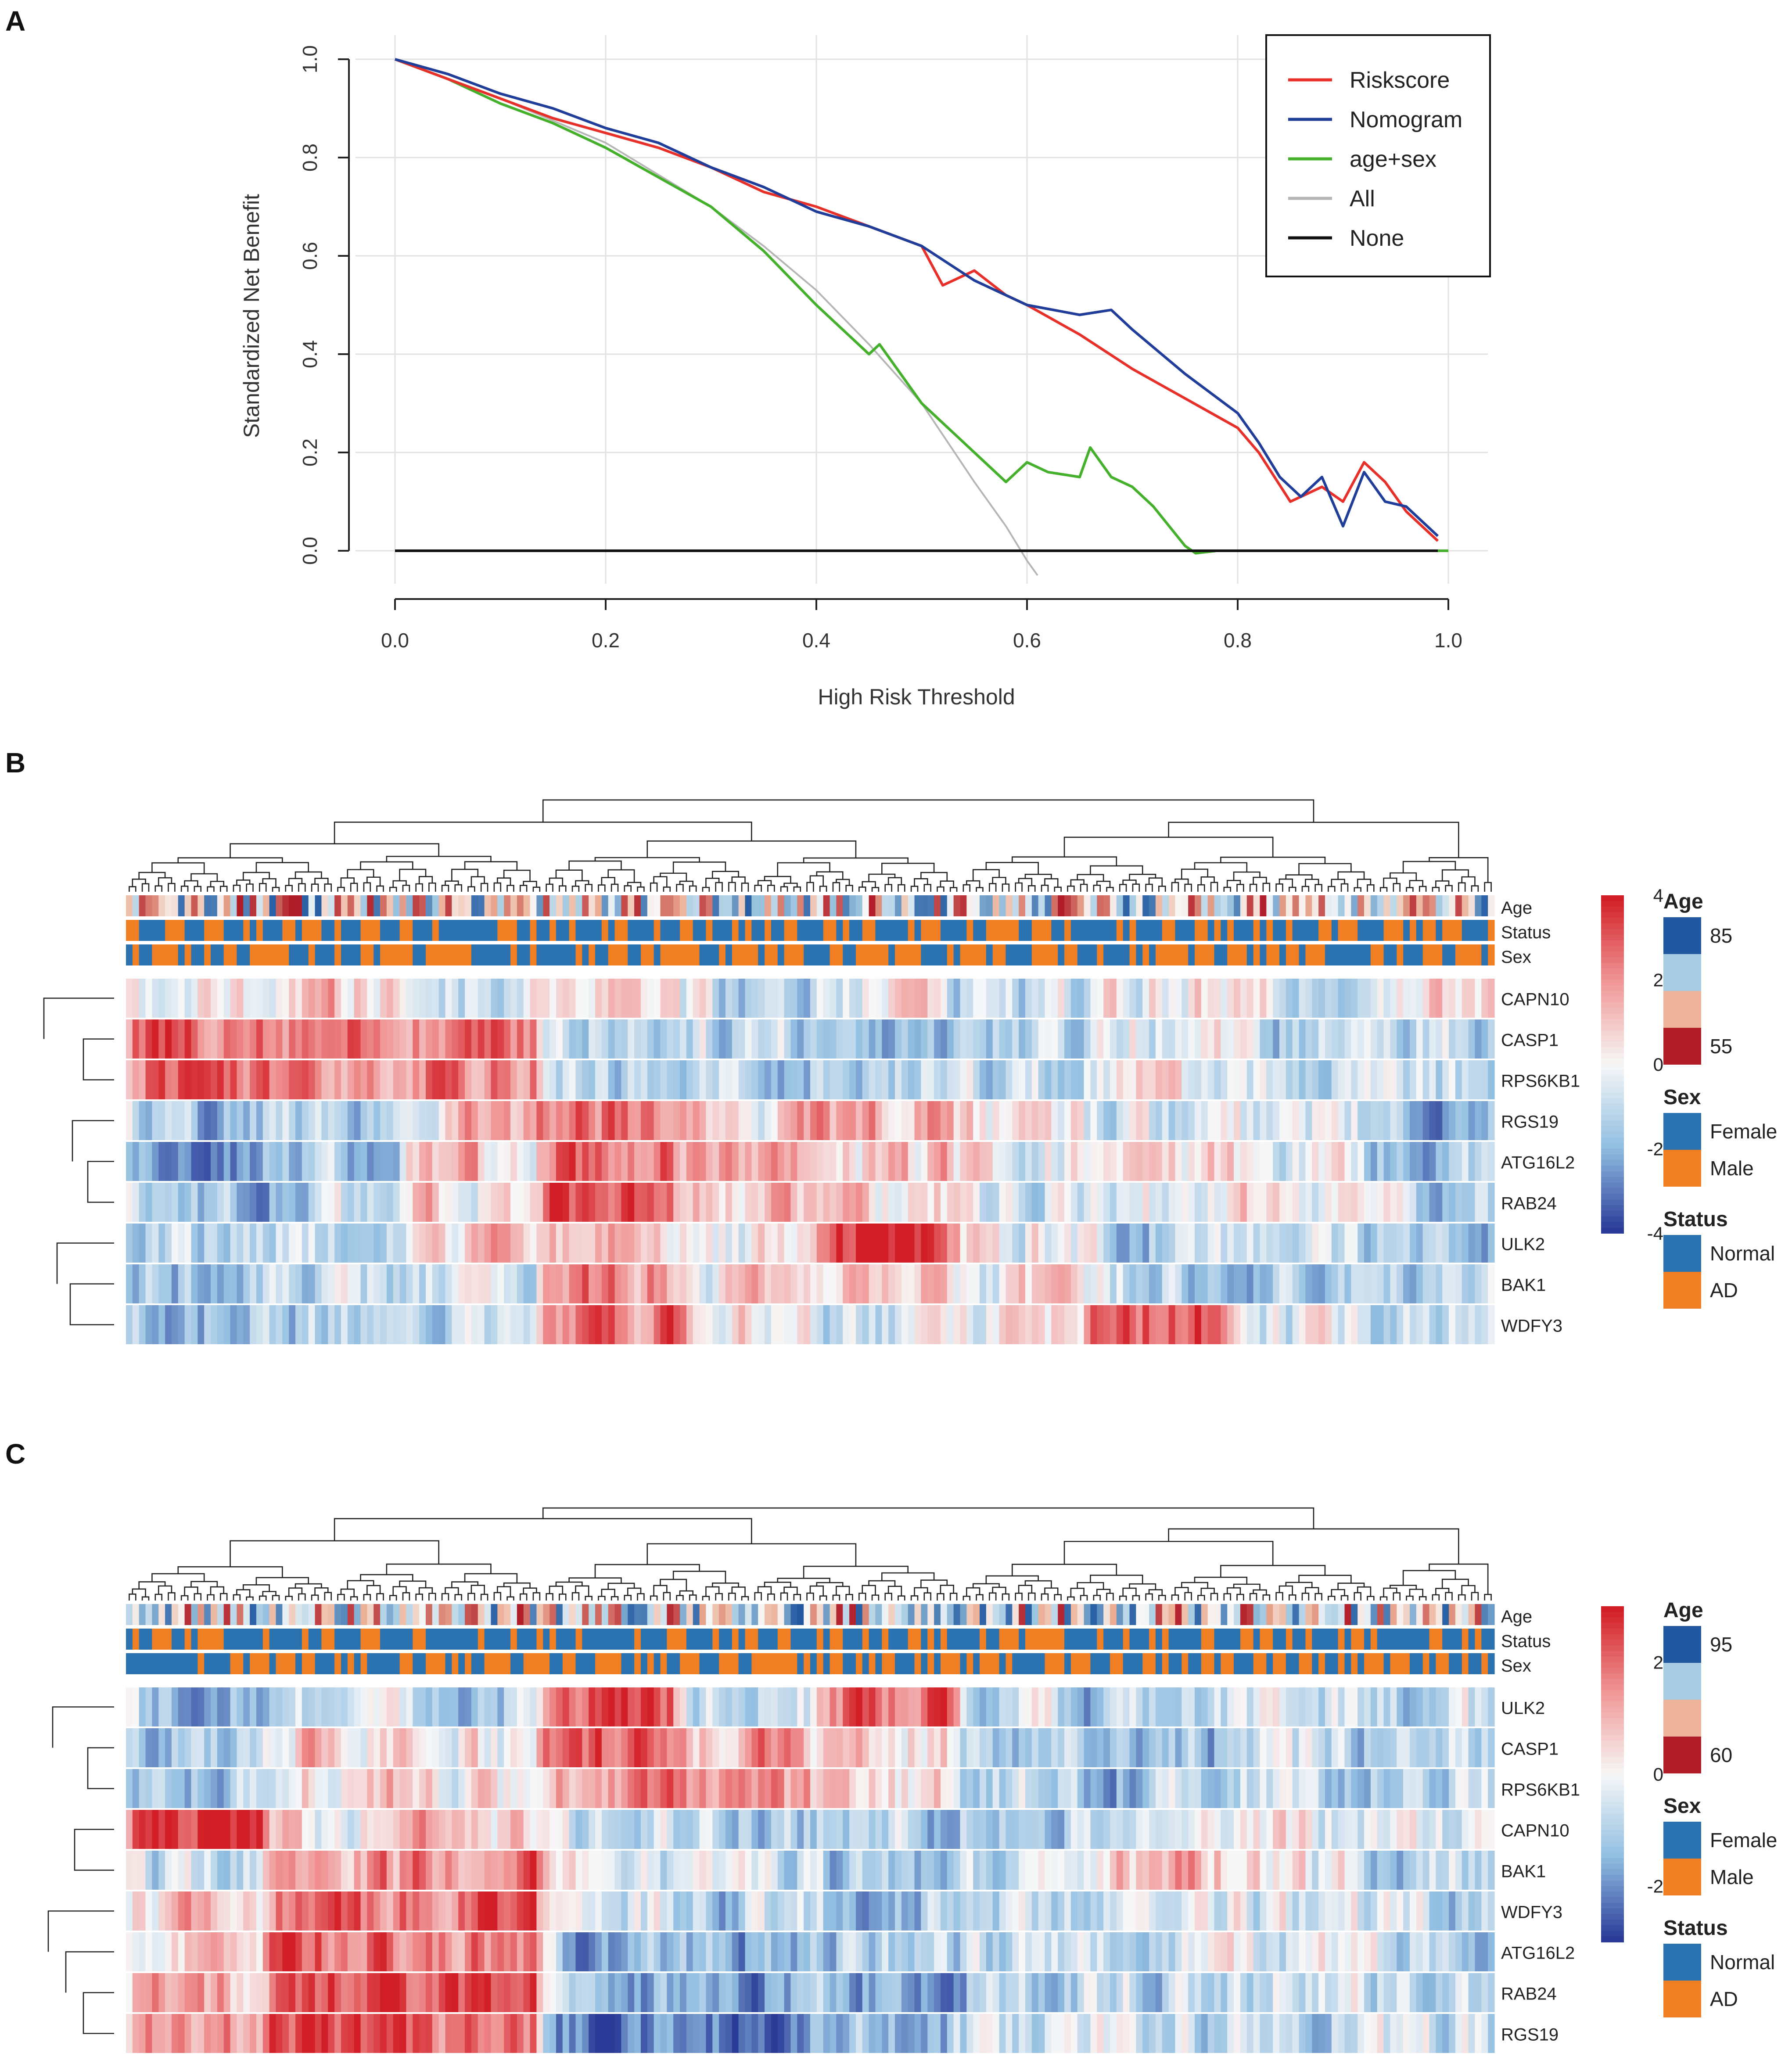 This screenshot has height=2060, width=1792. Describe the element at coordinates (1406, 120) in the screenshot. I see `legend-label-nomogram: Nomogram` at that location.